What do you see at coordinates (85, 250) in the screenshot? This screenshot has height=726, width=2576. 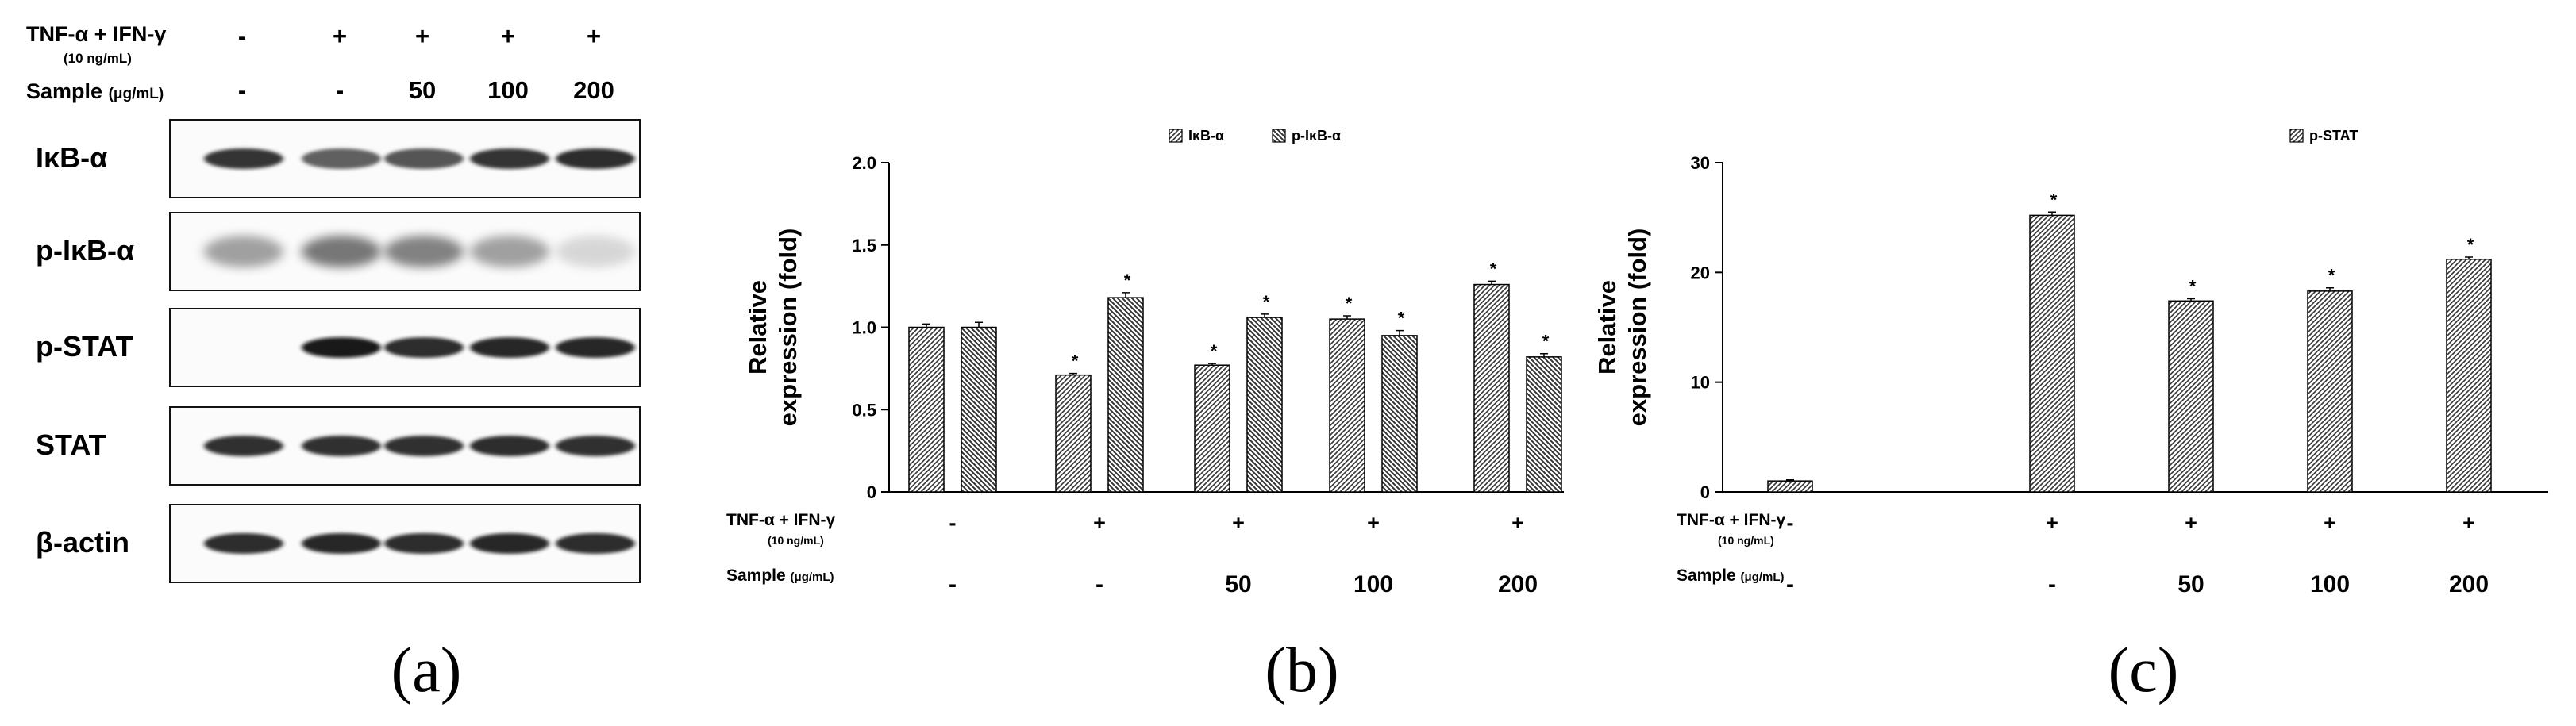 I see `blot-row-label: p-IκB-α` at bounding box center [85, 250].